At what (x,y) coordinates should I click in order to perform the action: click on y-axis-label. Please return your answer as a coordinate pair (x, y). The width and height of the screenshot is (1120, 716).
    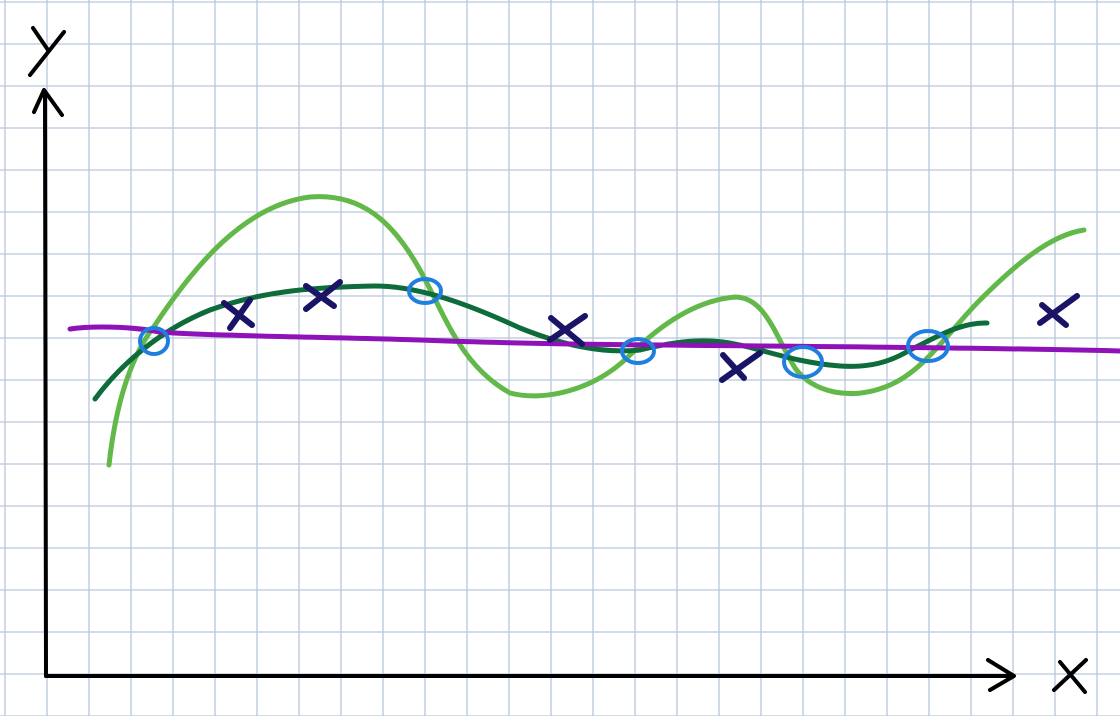
    Looking at the image, I should click on (47, 51).